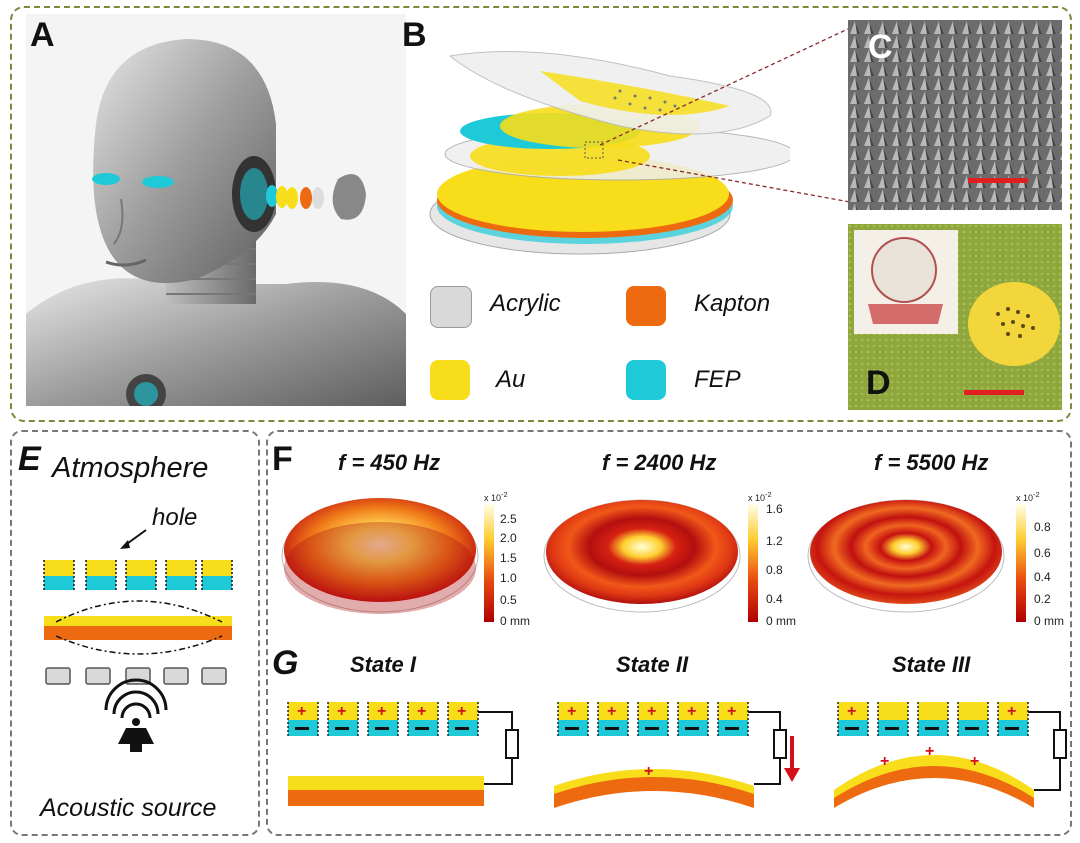 The height and width of the screenshot is (843, 1080). I want to click on colorbar-2-tick: 0.8, so click(774, 570).